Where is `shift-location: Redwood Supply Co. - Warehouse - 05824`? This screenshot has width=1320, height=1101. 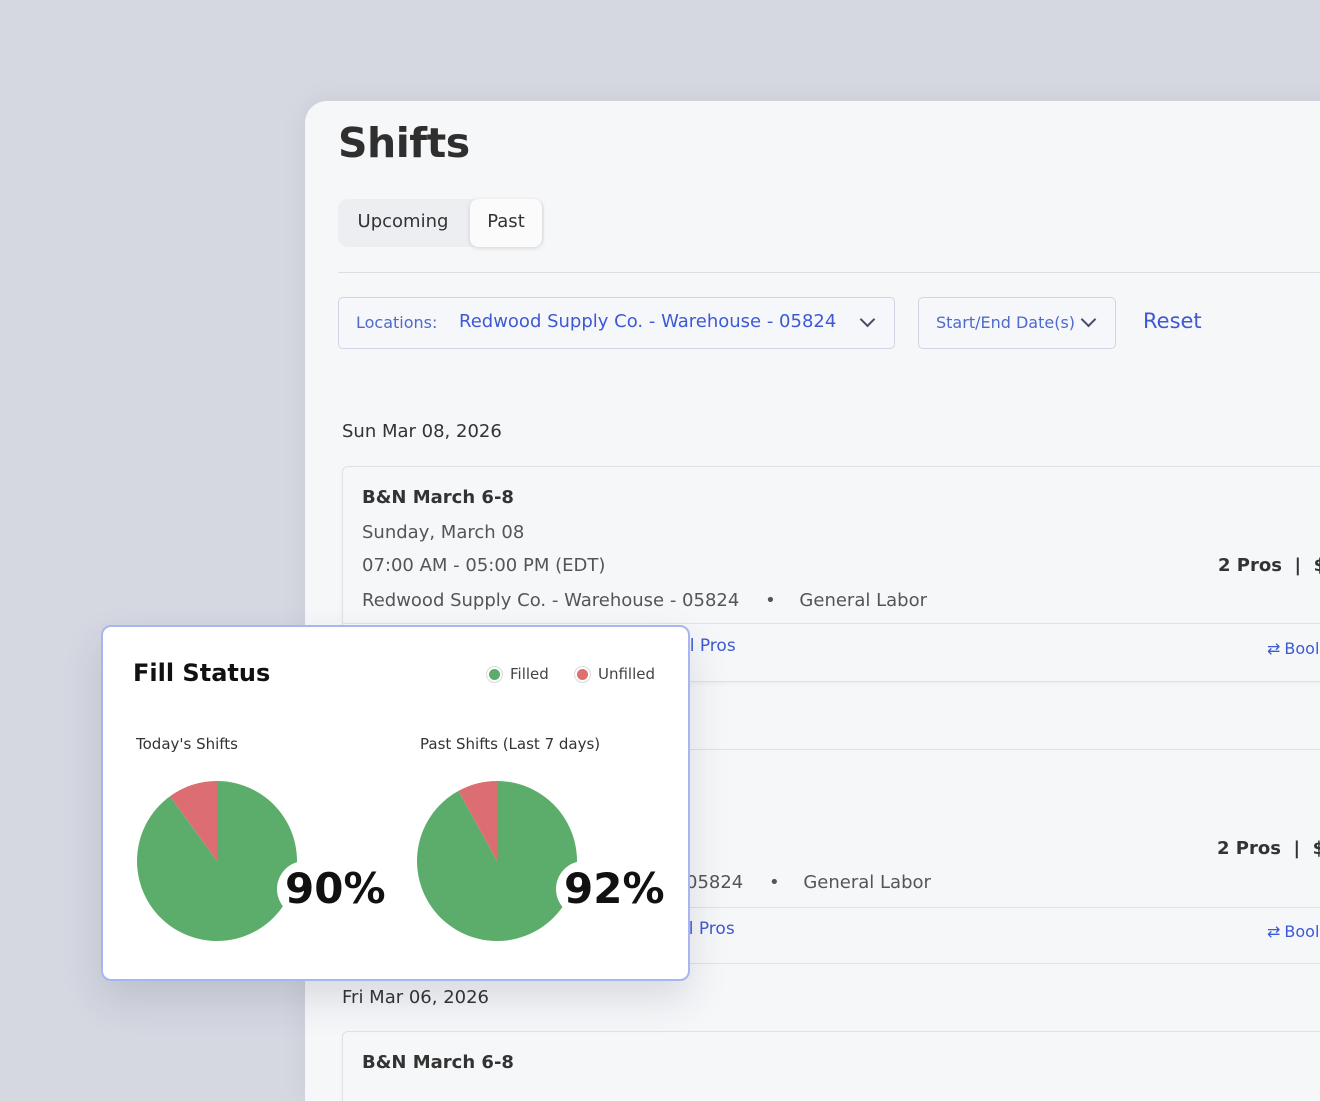
shift-location: Redwood Supply Co. - Warehouse - 05824 is located at coordinates (551, 600).